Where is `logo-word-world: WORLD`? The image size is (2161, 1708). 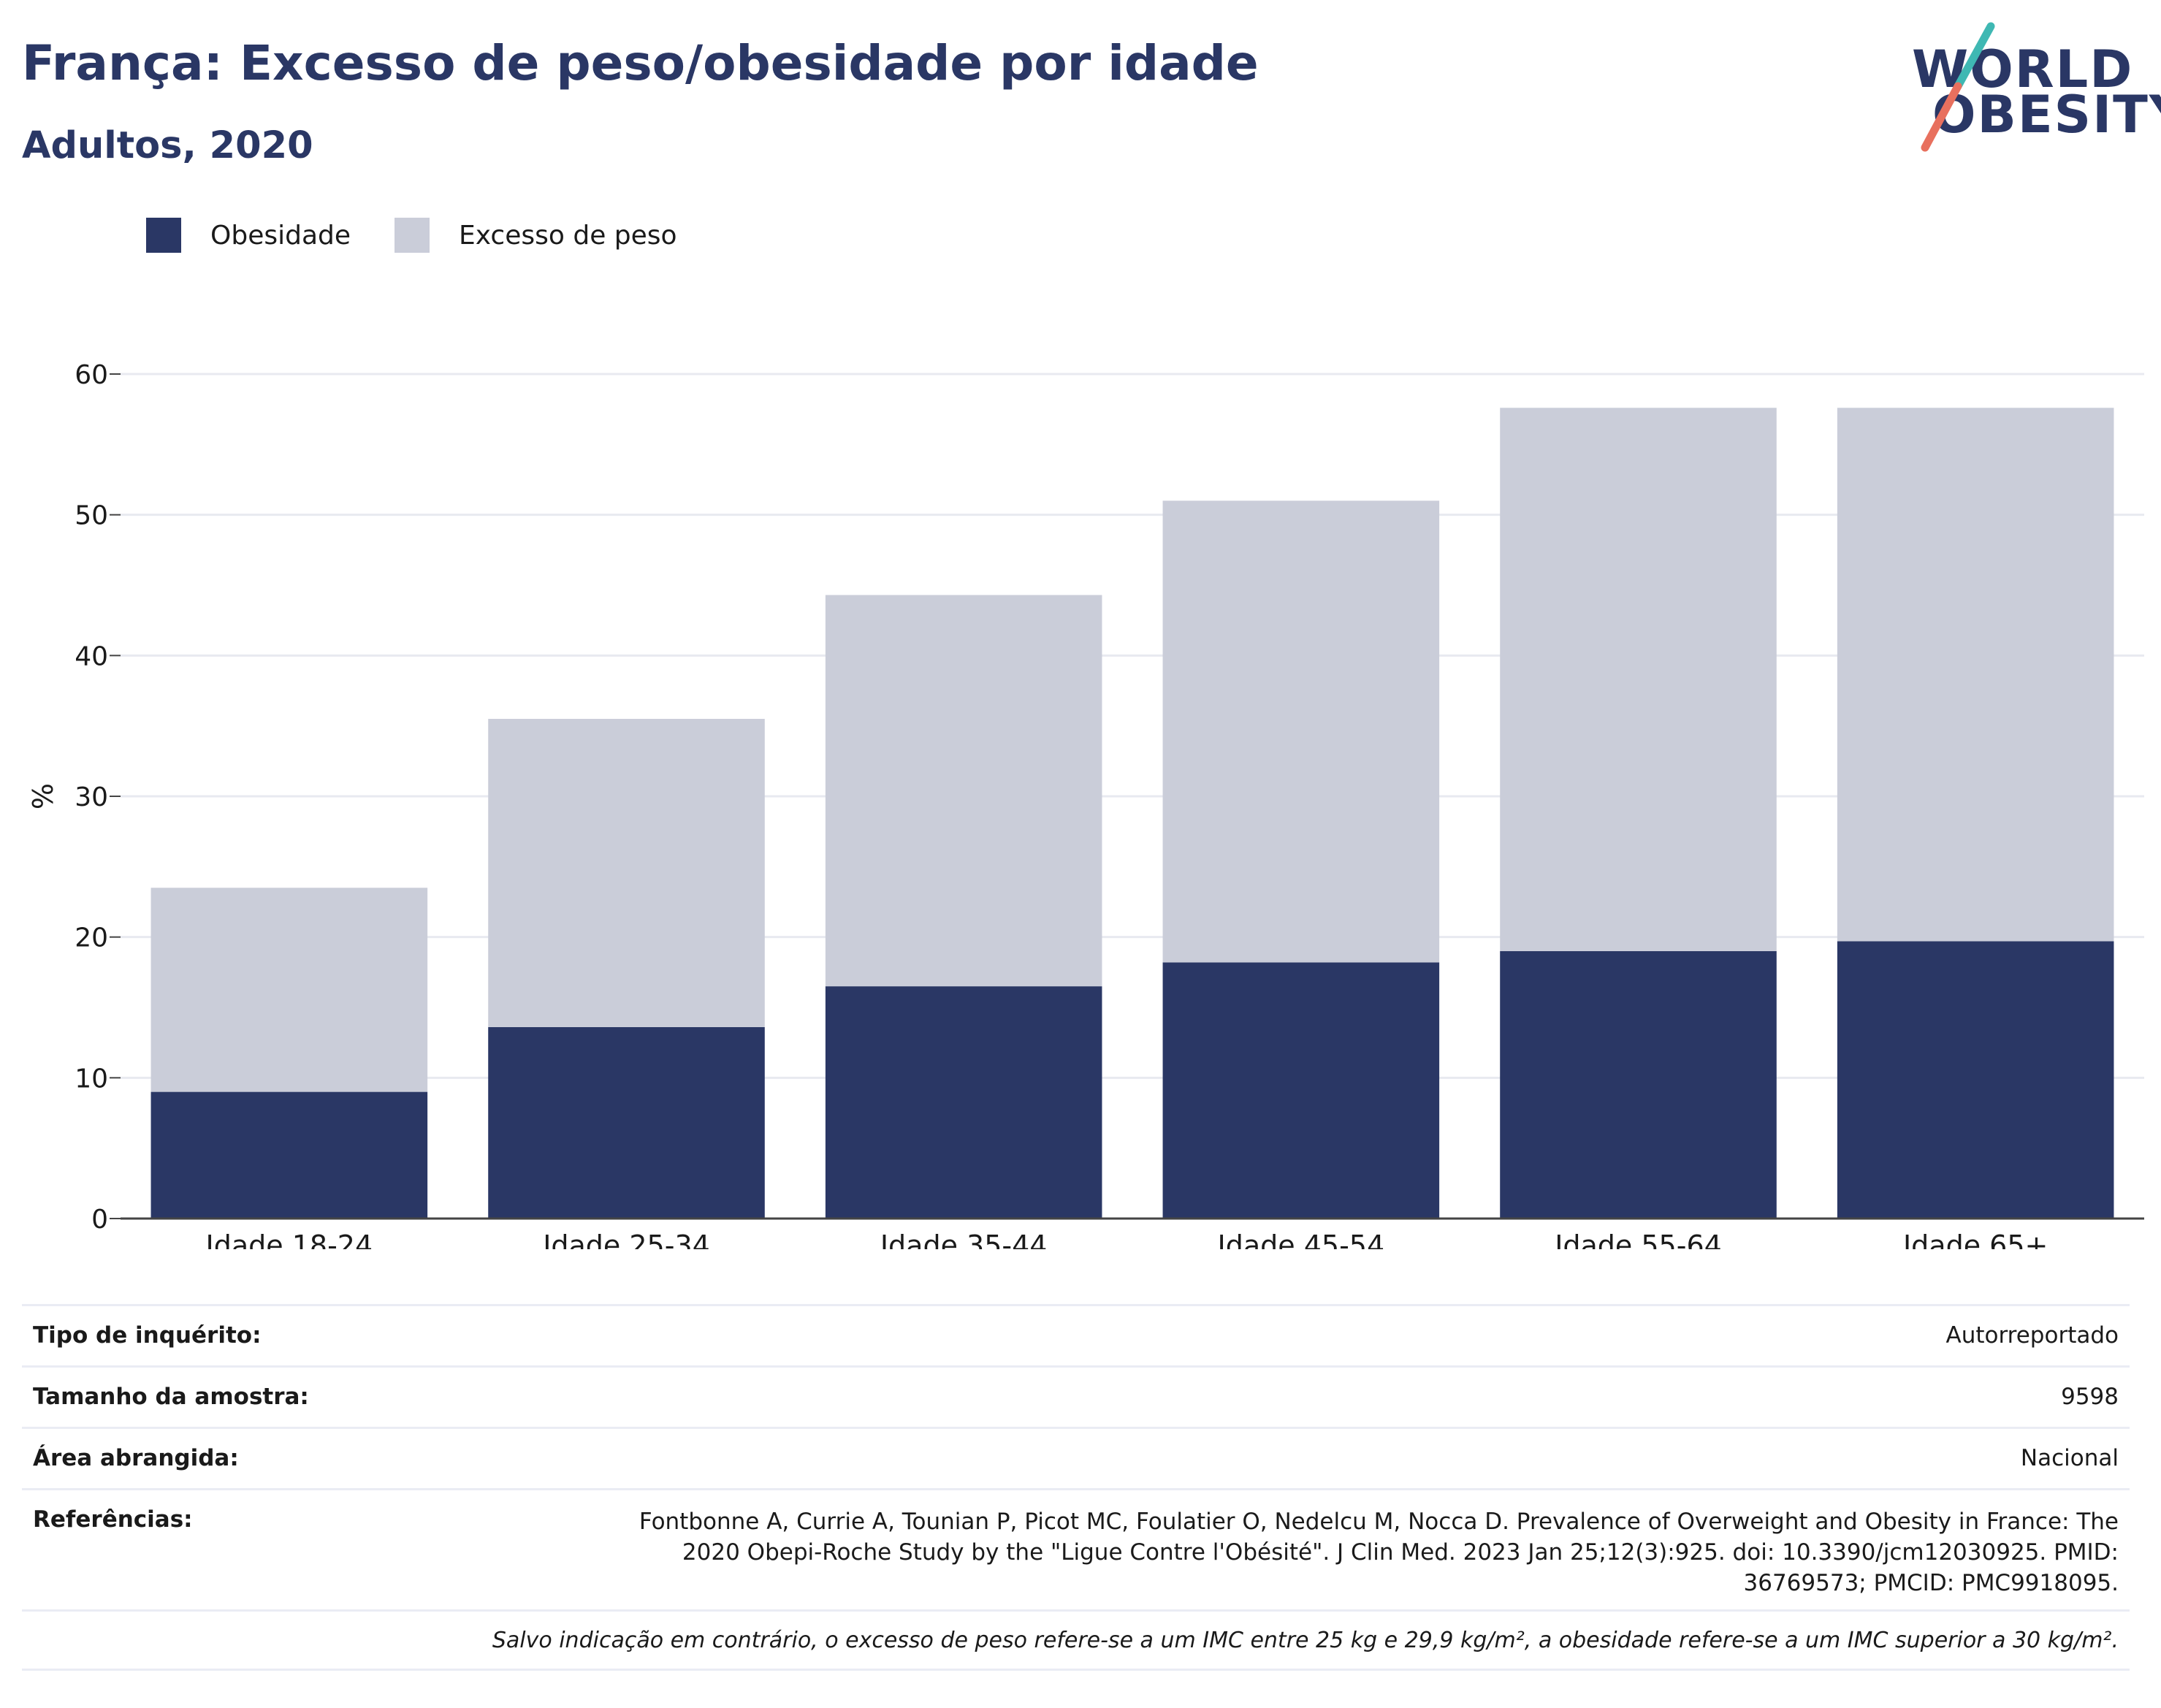 logo-word-world: WORLD is located at coordinates (2023, 69).